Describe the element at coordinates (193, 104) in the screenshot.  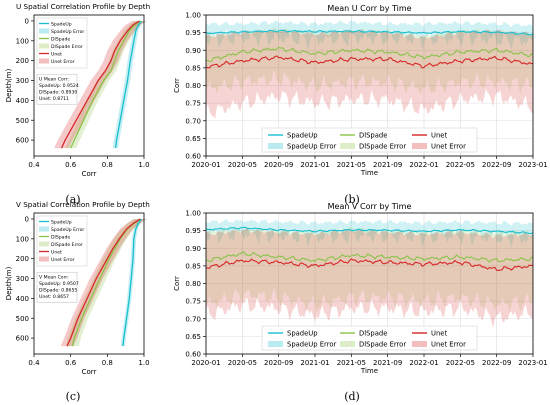
I see `y-tick-label-b-3: 0.75` at that location.